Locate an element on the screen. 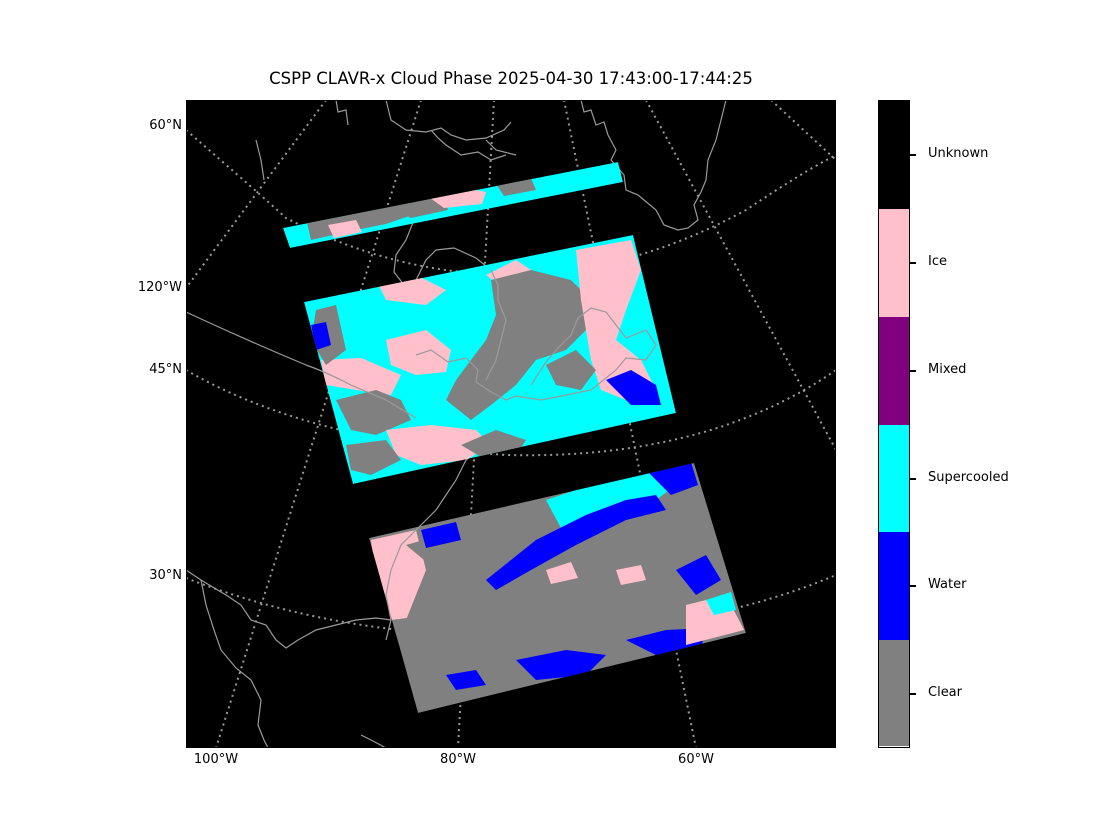 The image size is (1120, 840). greenland-coast is located at coordinates (653, 165).